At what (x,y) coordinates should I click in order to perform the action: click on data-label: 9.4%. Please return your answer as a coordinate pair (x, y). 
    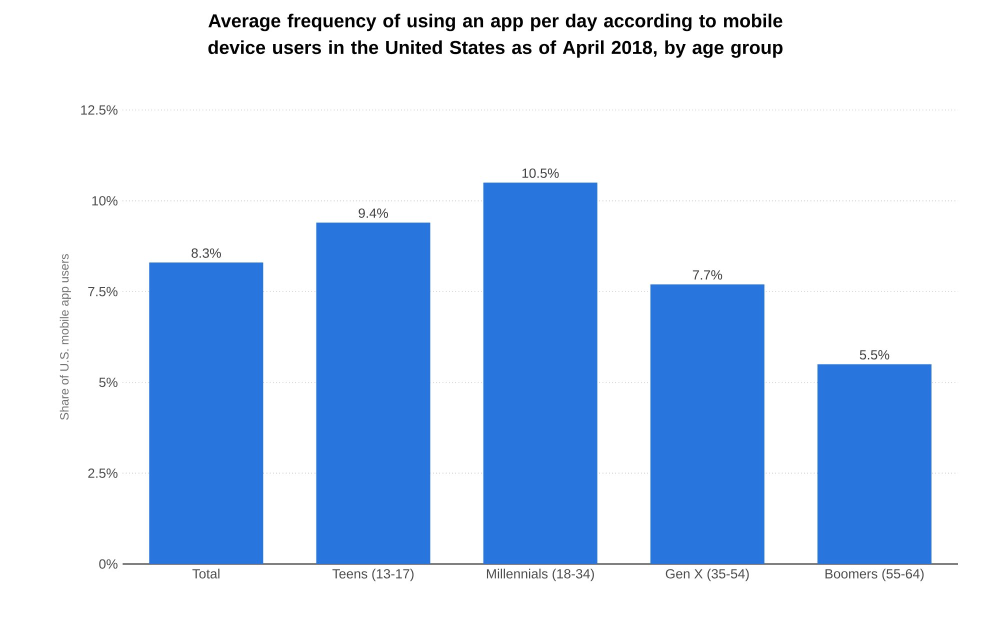
    Looking at the image, I should click on (373, 213).